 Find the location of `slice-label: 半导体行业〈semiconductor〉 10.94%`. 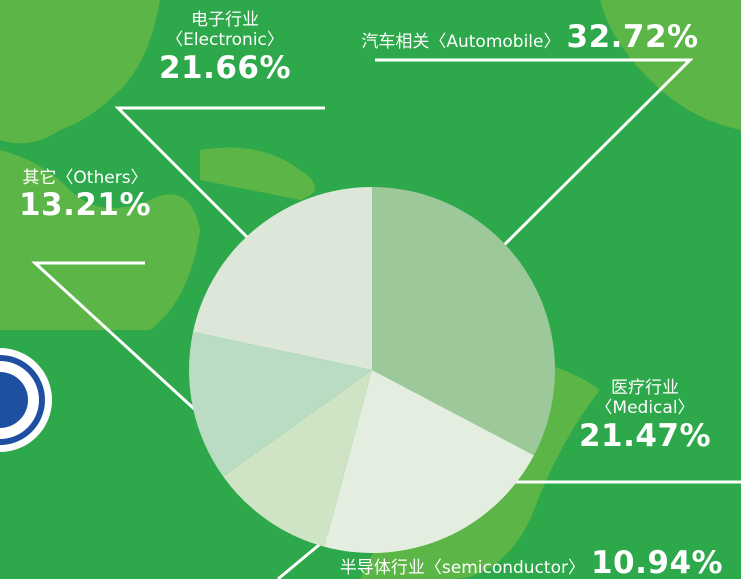

slice-label: 半导体行业〈semiconductor〉 10.94% is located at coordinates (531, 562).